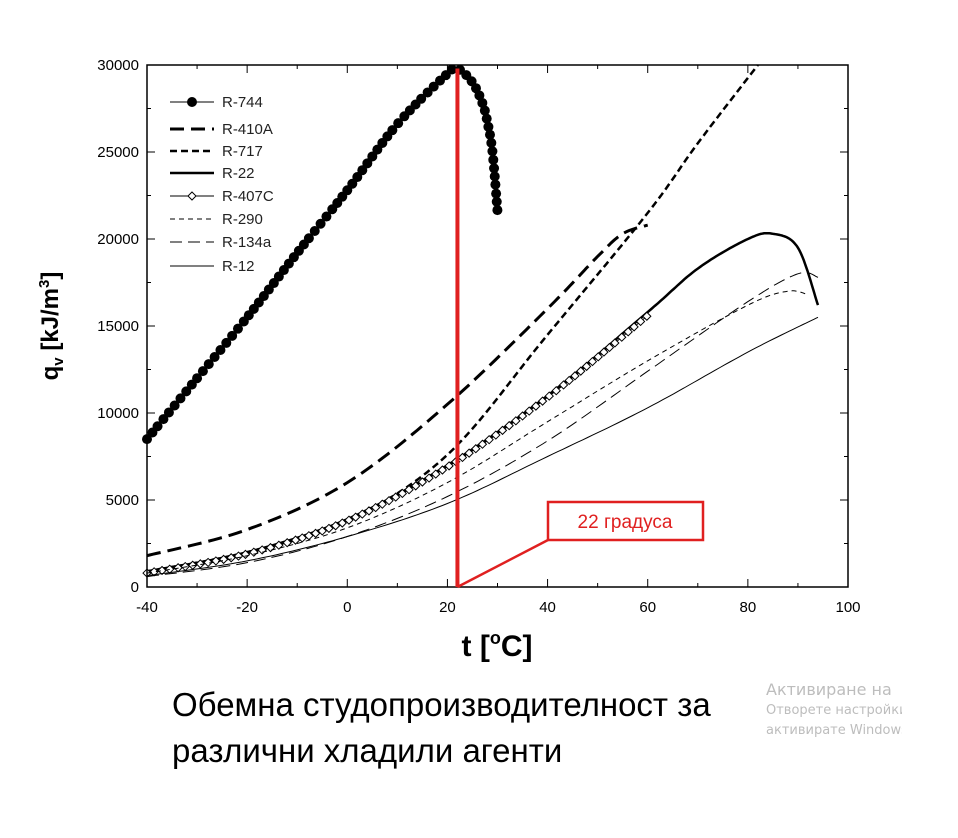 The width and height of the screenshot is (958, 838). Describe the element at coordinates (238, 266) in the screenshot. I see `legend-label: R-12` at that location.